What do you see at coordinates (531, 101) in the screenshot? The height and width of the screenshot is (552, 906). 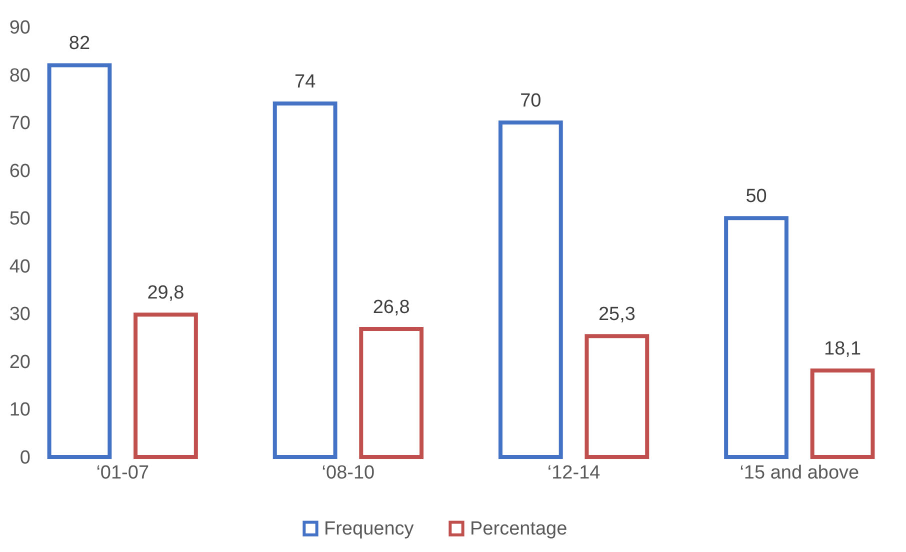 I see `data-label: 70` at bounding box center [531, 101].